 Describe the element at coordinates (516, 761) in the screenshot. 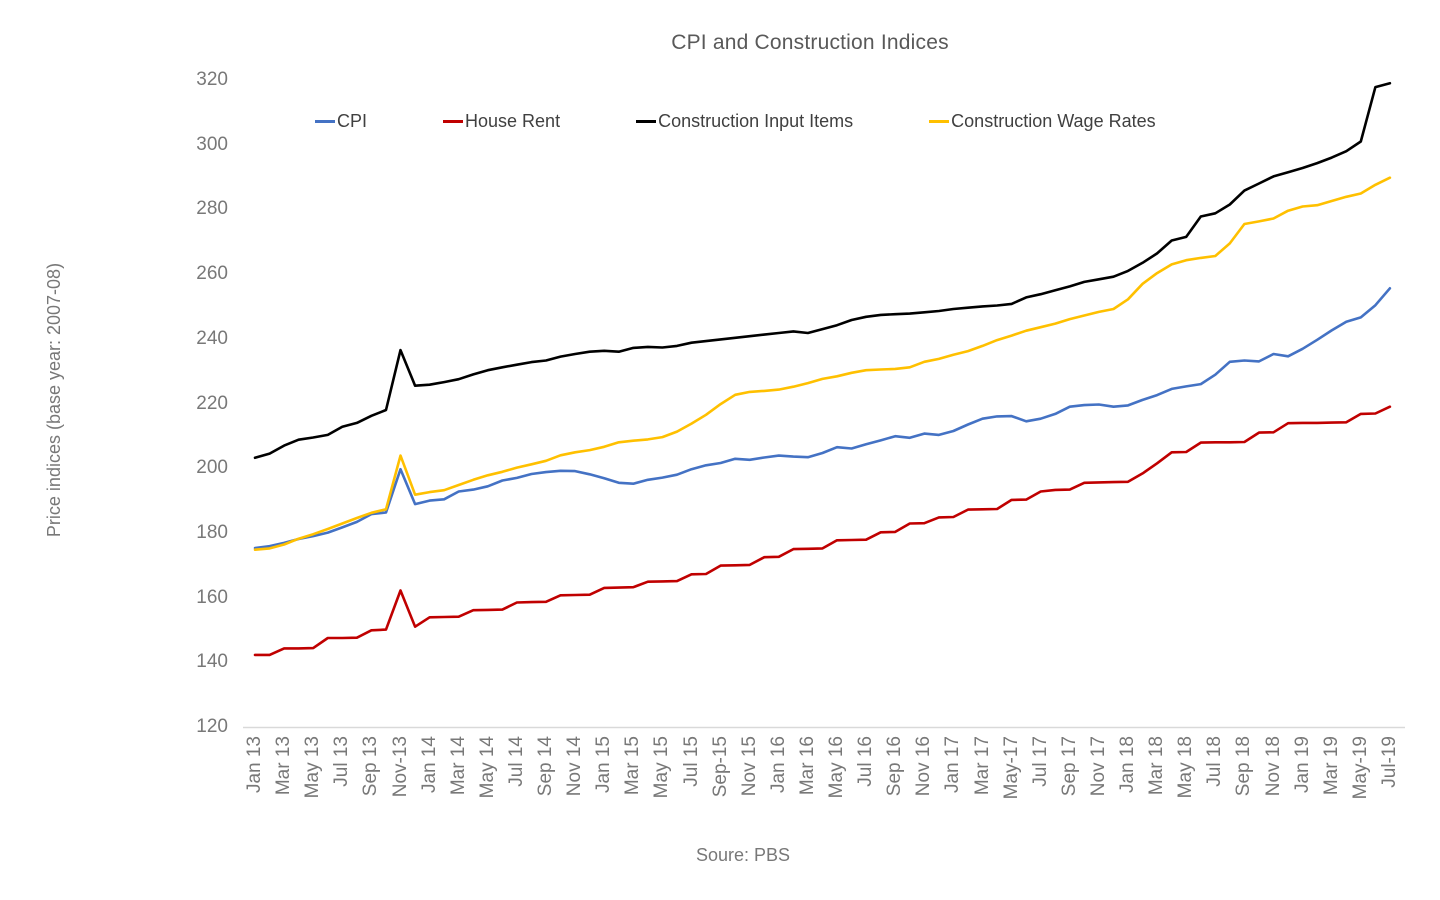

I see `x-tick-label: Jul 14` at that location.